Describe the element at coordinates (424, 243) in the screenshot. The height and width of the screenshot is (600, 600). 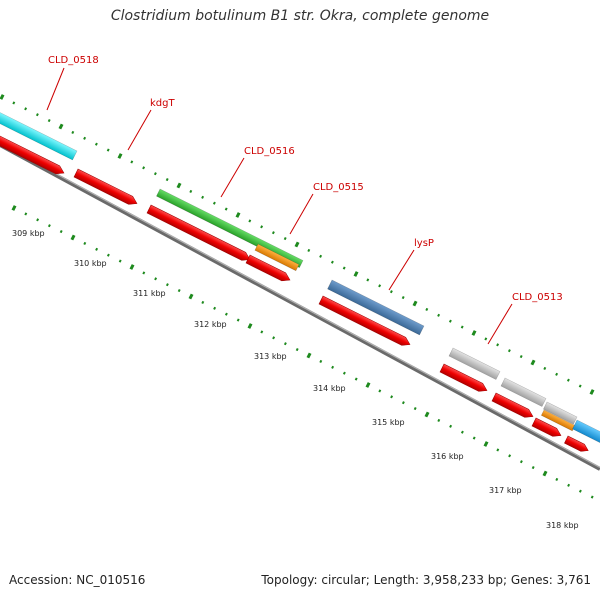
I see `gene-label: lysP` at that location.